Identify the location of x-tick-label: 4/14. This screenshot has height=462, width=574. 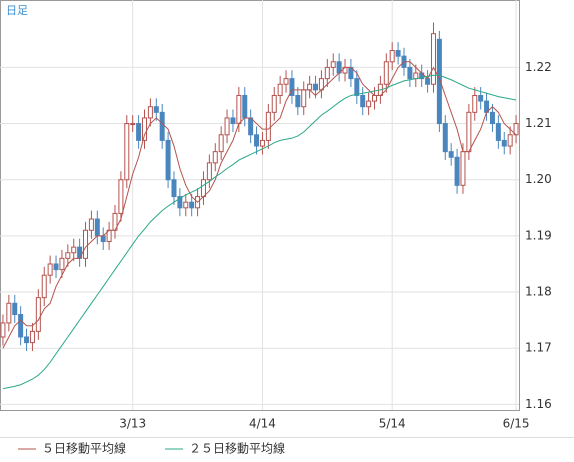
(262, 424).